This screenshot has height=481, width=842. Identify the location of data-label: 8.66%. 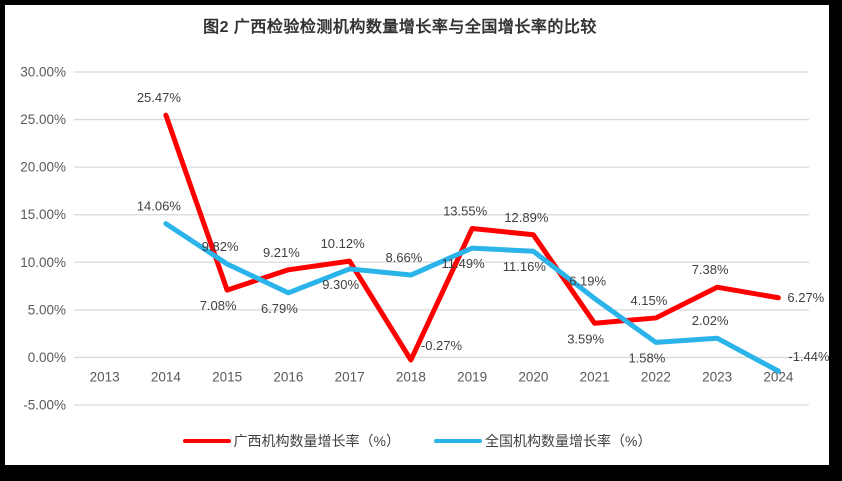
(403, 257).